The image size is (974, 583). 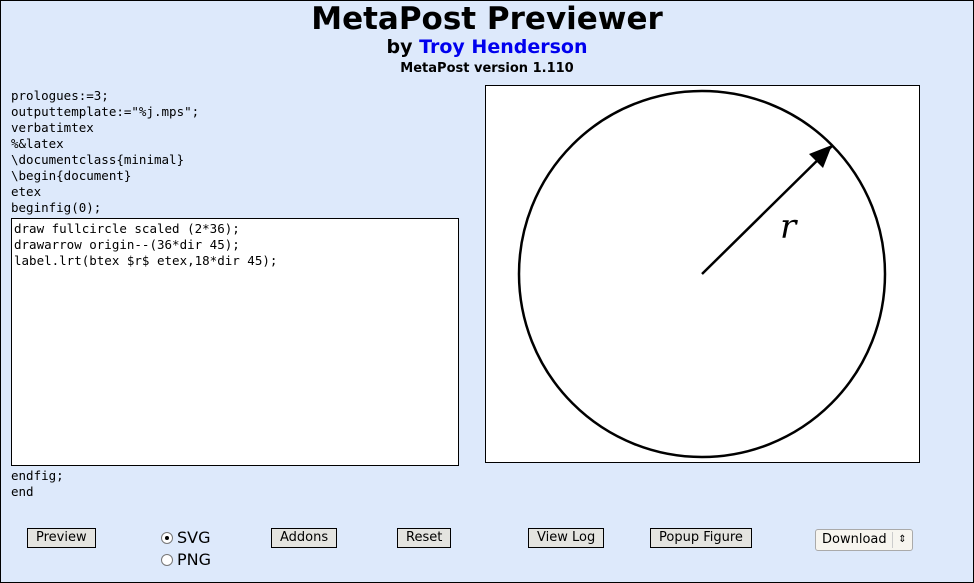 I want to click on download-select-value: Download, so click(x=854, y=539).